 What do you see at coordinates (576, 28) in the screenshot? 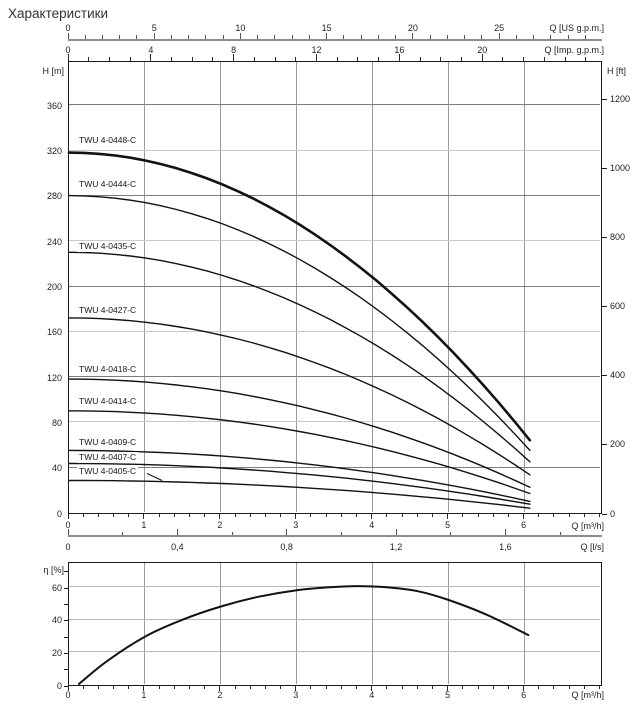
I see `us-gpm-axis-title: Q [US g.p.m.]` at bounding box center [576, 28].